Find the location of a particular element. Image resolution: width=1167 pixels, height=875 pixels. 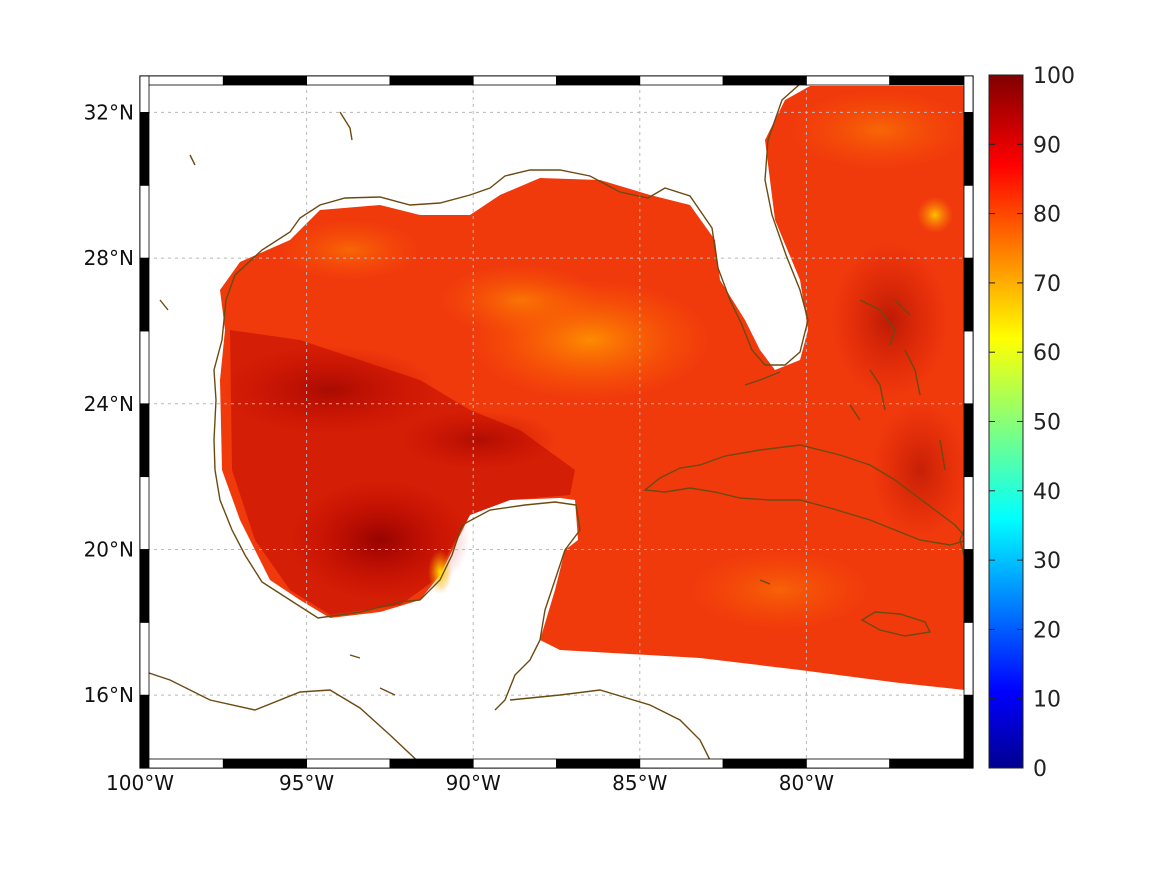

lon-tick-label: 80°W is located at coordinates (806, 783).